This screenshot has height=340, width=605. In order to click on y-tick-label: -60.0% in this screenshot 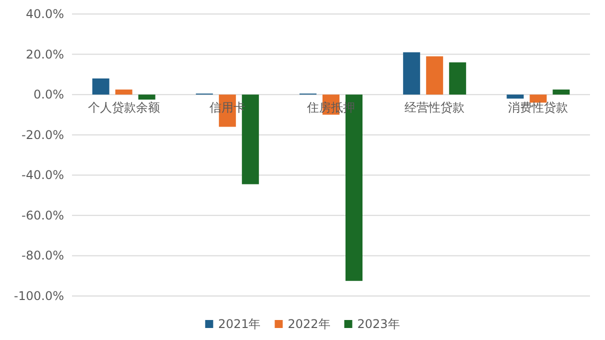, I will do `click(43, 215)`.